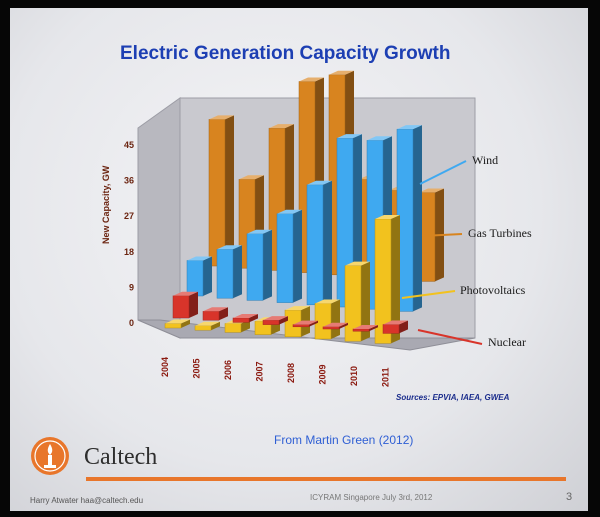 This screenshot has width=600, height=517. I want to click on bar-gas-turbines-2011, so click(431, 235).